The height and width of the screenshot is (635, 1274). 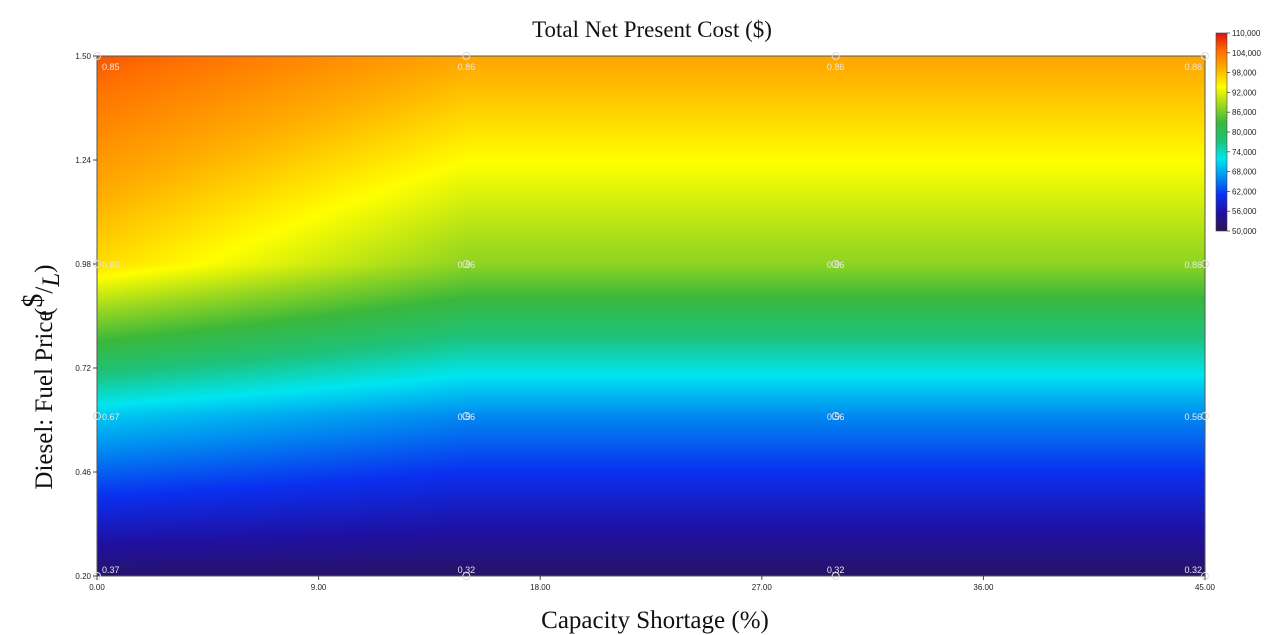 What do you see at coordinates (319, 587) in the screenshot?
I see `x-tick-label: 9.00` at bounding box center [319, 587].